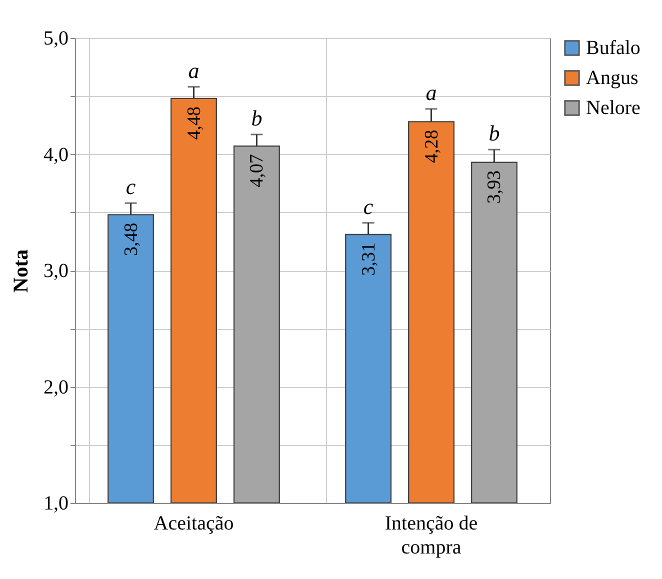 This screenshot has height=579, width=662. What do you see at coordinates (131, 239) in the screenshot?
I see `data-label: 3,48` at bounding box center [131, 239].